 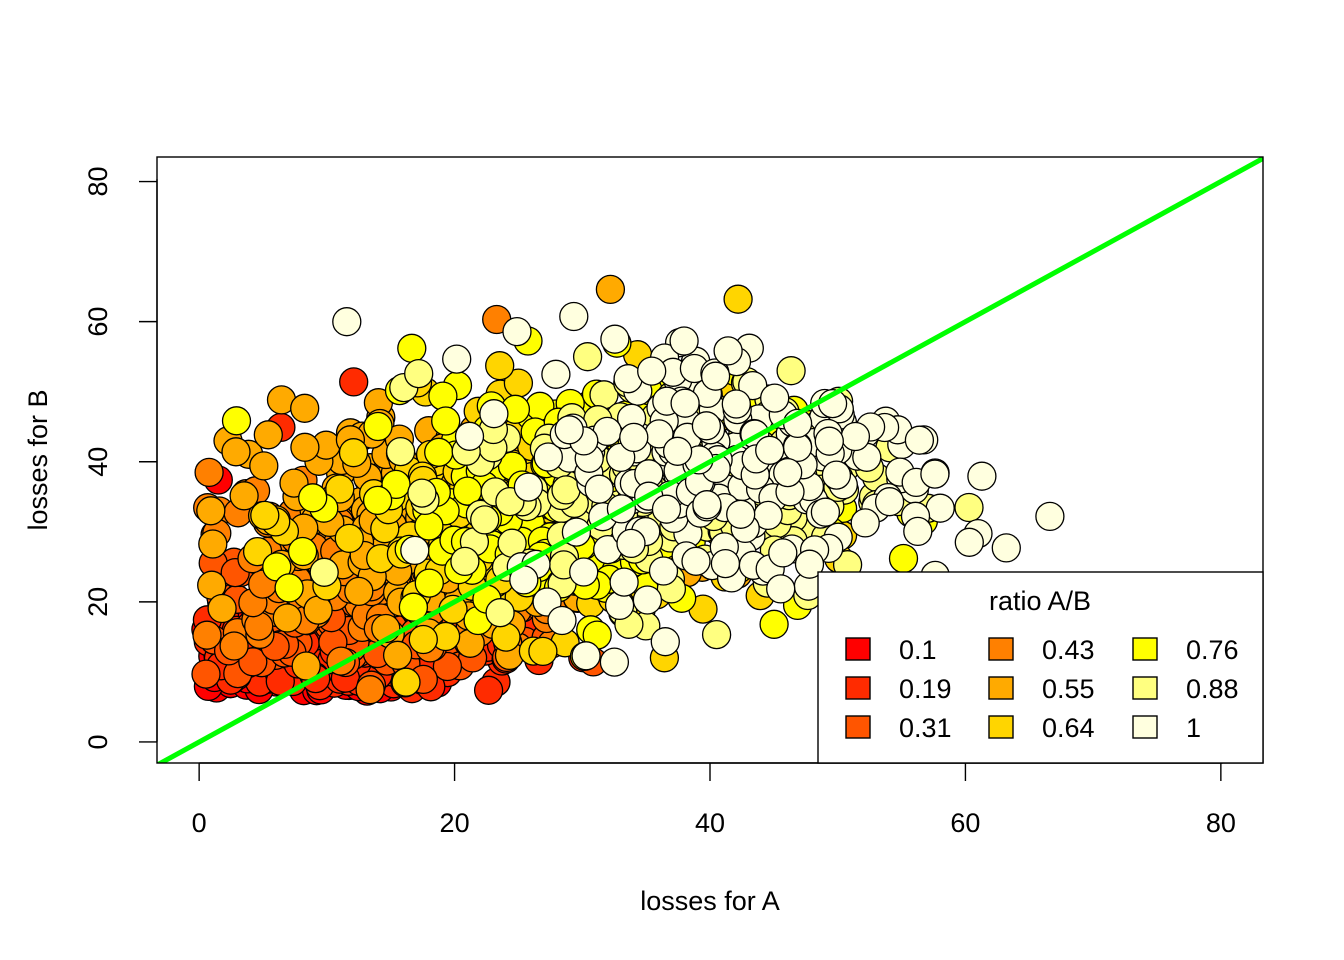 I want to click on legend-label: 0.31, so click(x=925, y=728).